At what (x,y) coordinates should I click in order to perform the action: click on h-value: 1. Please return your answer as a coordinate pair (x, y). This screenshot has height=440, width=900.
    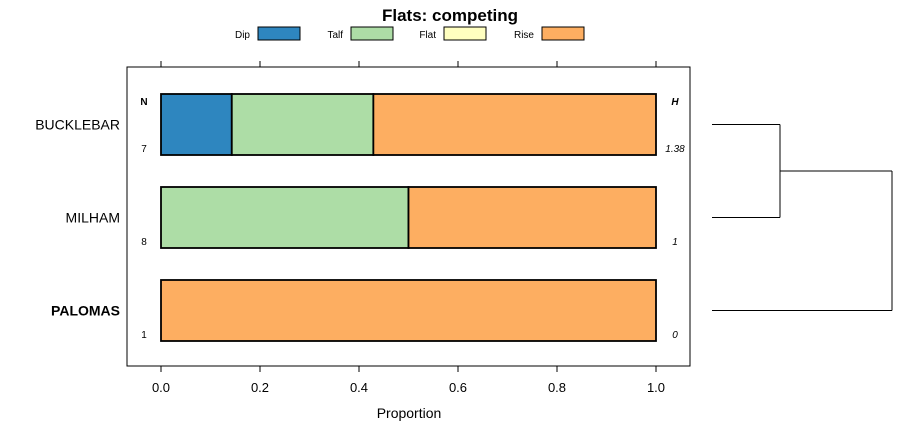
    Looking at the image, I should click on (675, 242).